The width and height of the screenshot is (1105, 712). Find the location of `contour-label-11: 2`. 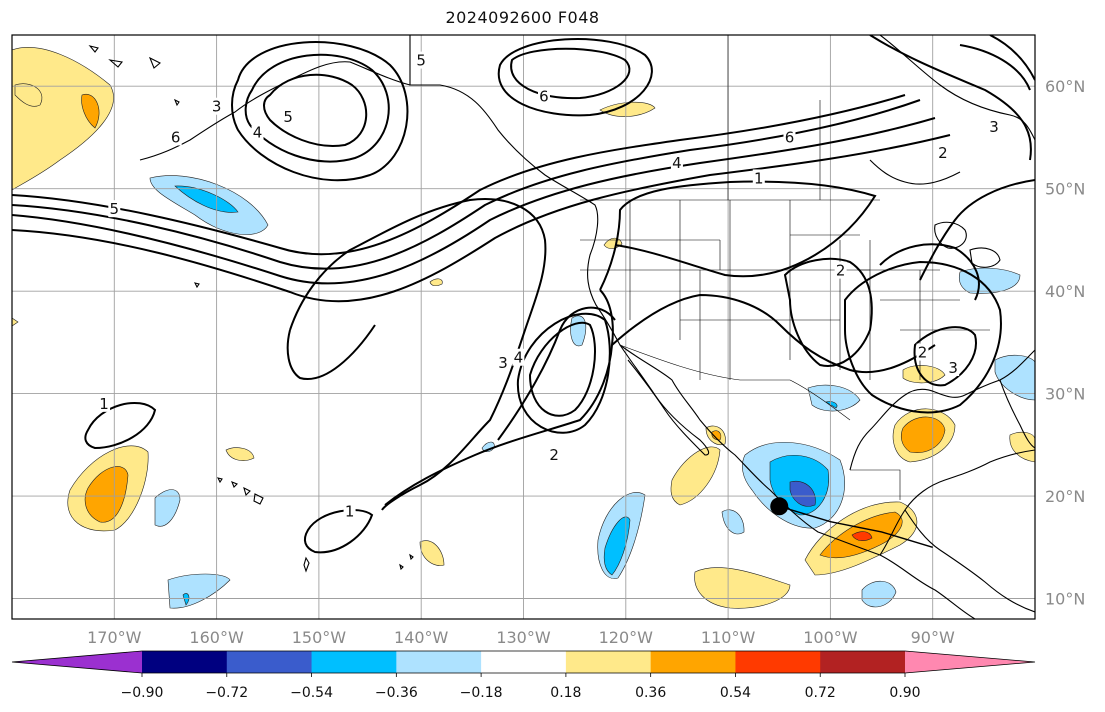

contour-label-11: 2 is located at coordinates (841, 271).